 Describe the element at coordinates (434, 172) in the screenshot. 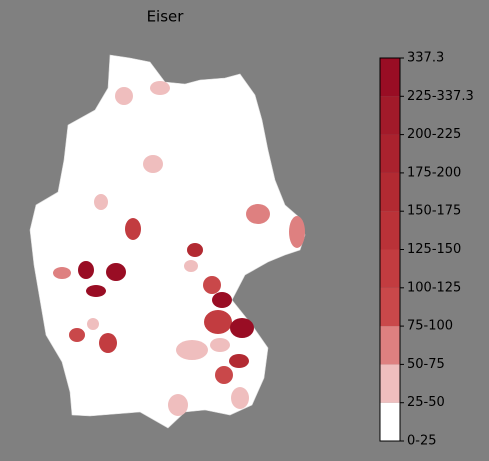

I see `colorbar-label: 175-200` at that location.